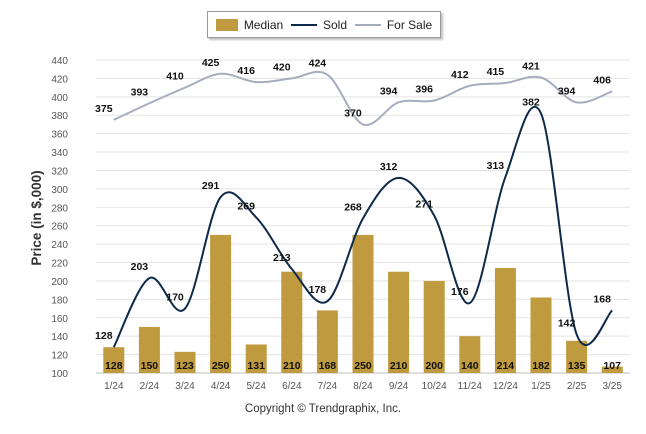 The height and width of the screenshot is (434, 646). Describe the element at coordinates (541, 386) in the screenshot. I see `x-tick-1/25: 1/25` at that location.